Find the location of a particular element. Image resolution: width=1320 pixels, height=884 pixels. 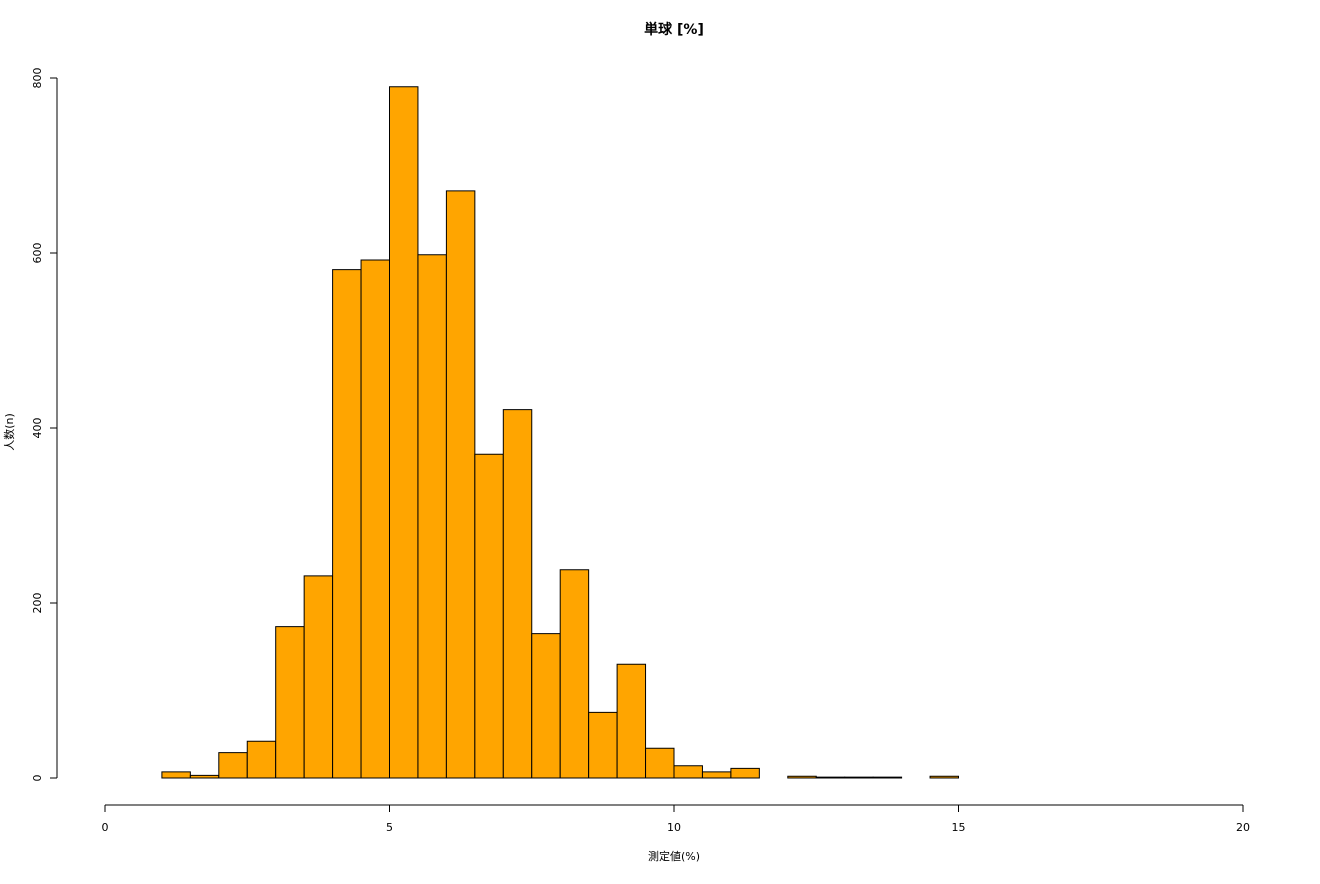

x-tick-label: 5 is located at coordinates (389, 827).